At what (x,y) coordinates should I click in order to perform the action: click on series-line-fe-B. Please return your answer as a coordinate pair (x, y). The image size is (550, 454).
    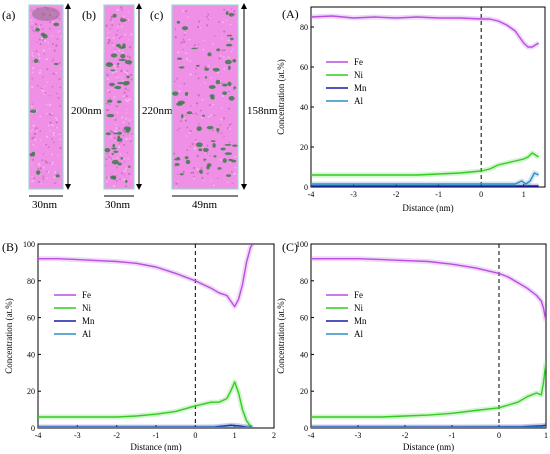
    Looking at the image, I should click on (146, 276).